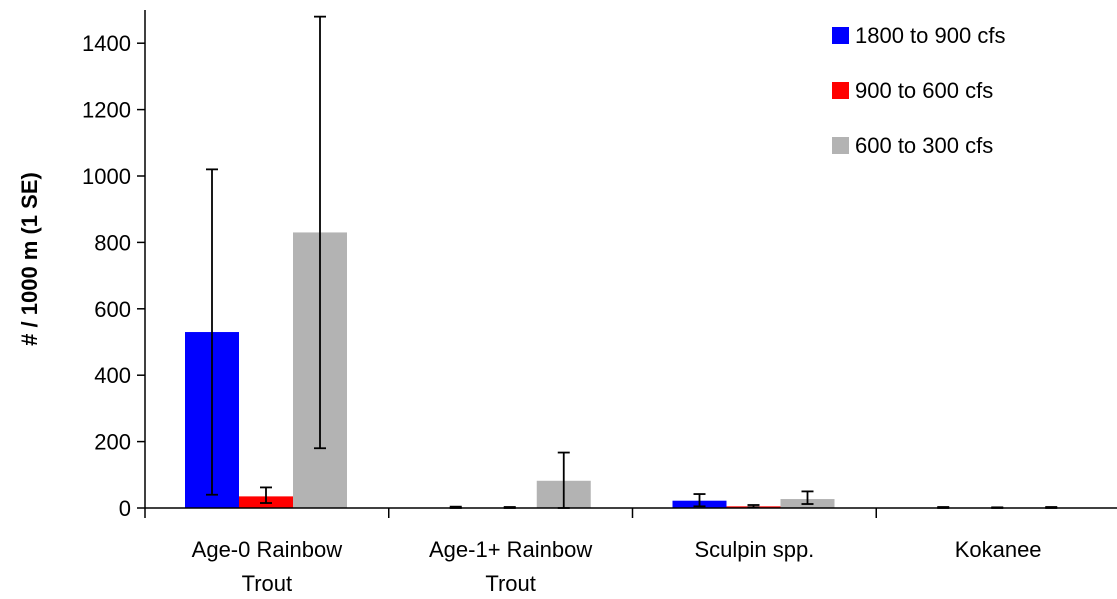  I want to click on x-category-label: Sculpin spp., so click(754, 549).